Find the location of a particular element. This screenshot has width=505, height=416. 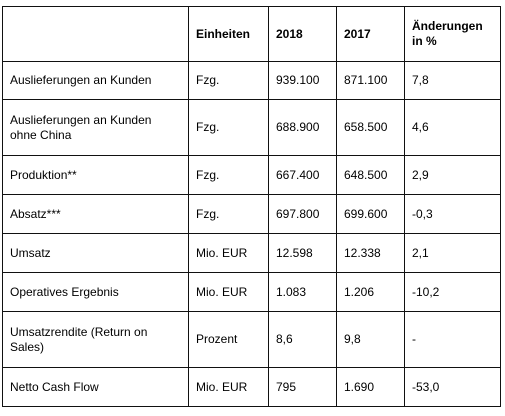

table-row: Absatz*** Fzg. 697.800 699.600 -0,3 is located at coordinates (251, 214).